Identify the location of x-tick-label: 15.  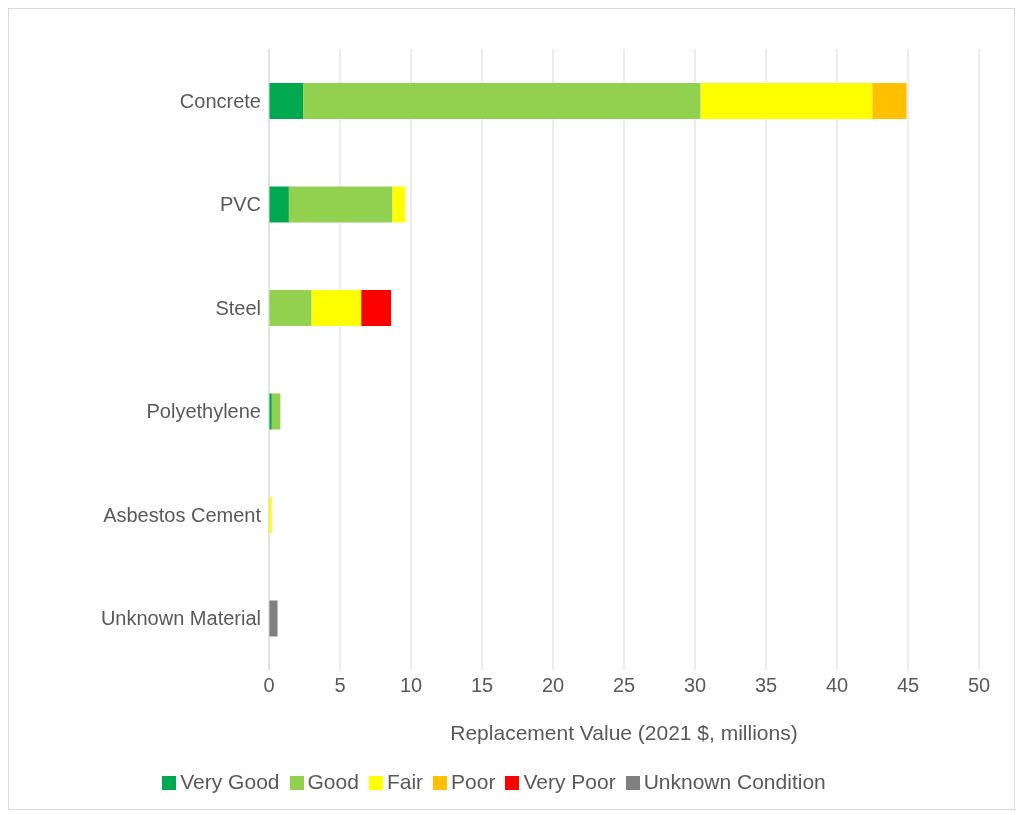
(482, 685).